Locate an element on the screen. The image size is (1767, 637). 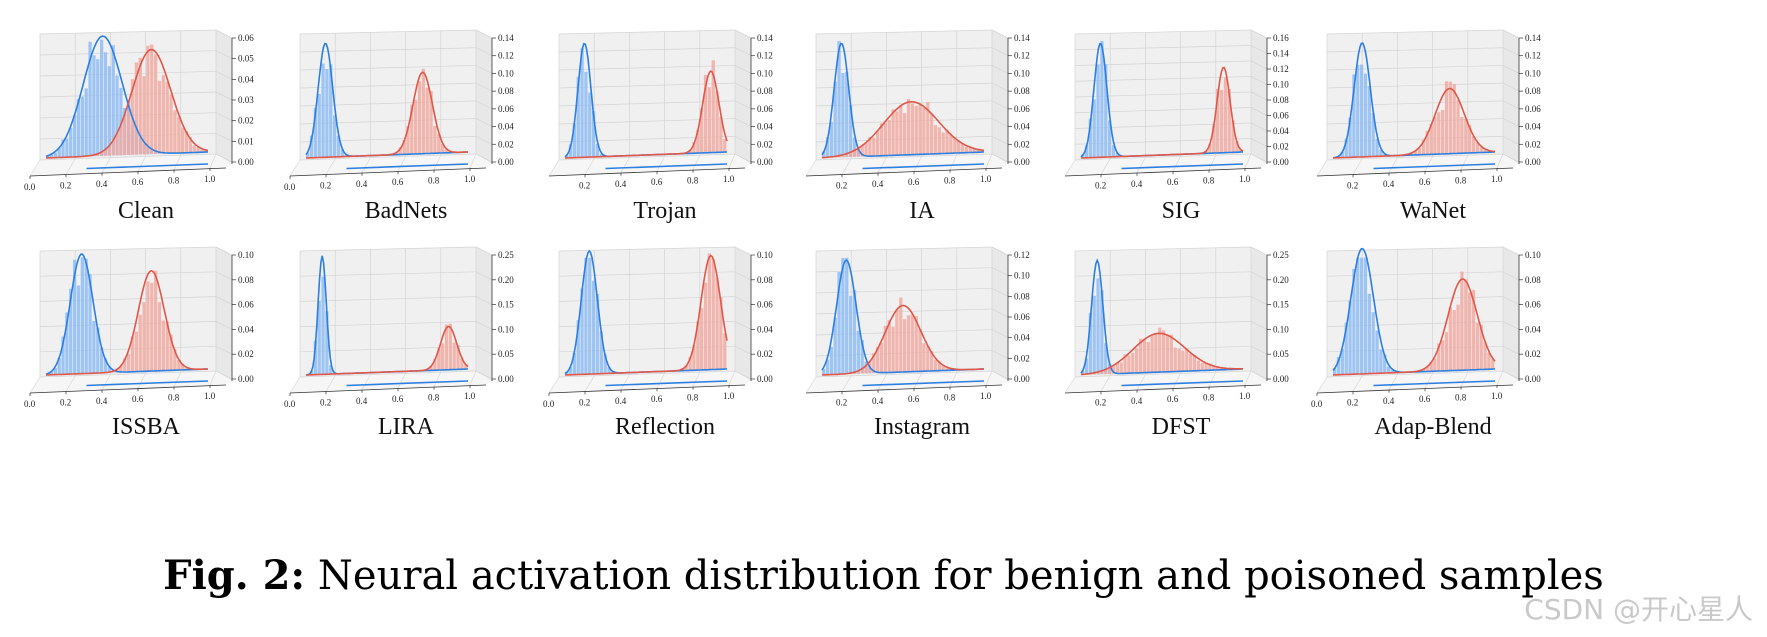
chart-panel-dfst: 0.00 0.05 0.10 0.15 0.20 0.25 0.2 0.4 0.6 0.8 1.0 is located at coordinates (1176, 326).